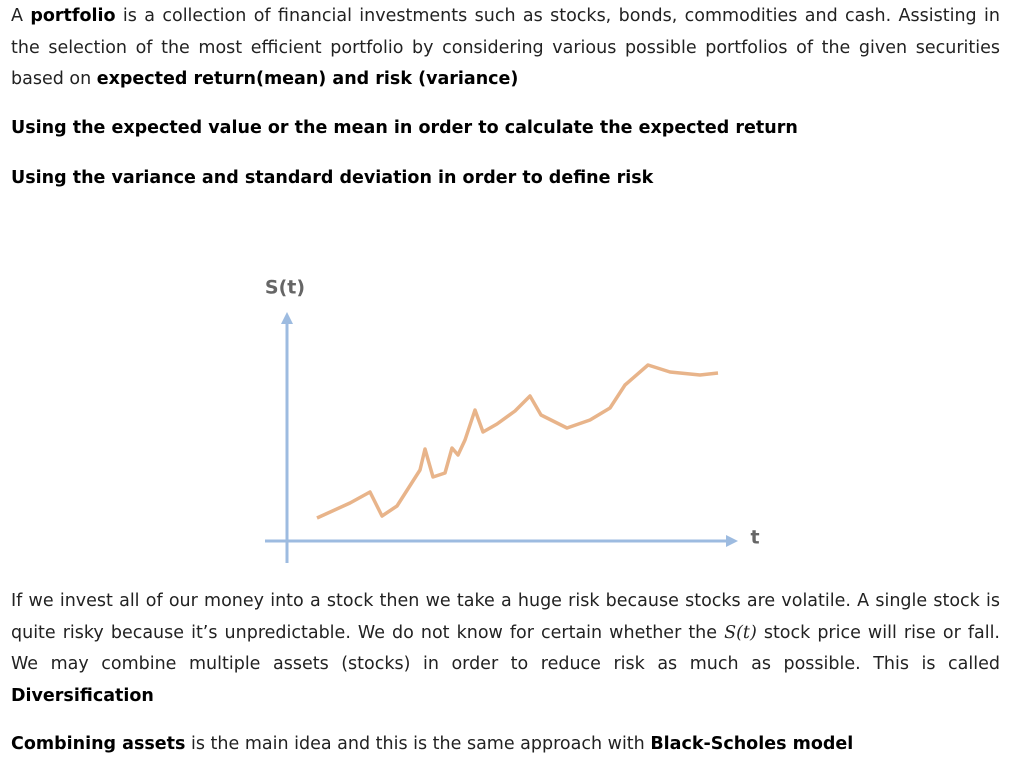 This screenshot has height=777, width=1023. Describe the element at coordinates (740, 632) in the screenshot. I see `math-text: S(t)` at that location.